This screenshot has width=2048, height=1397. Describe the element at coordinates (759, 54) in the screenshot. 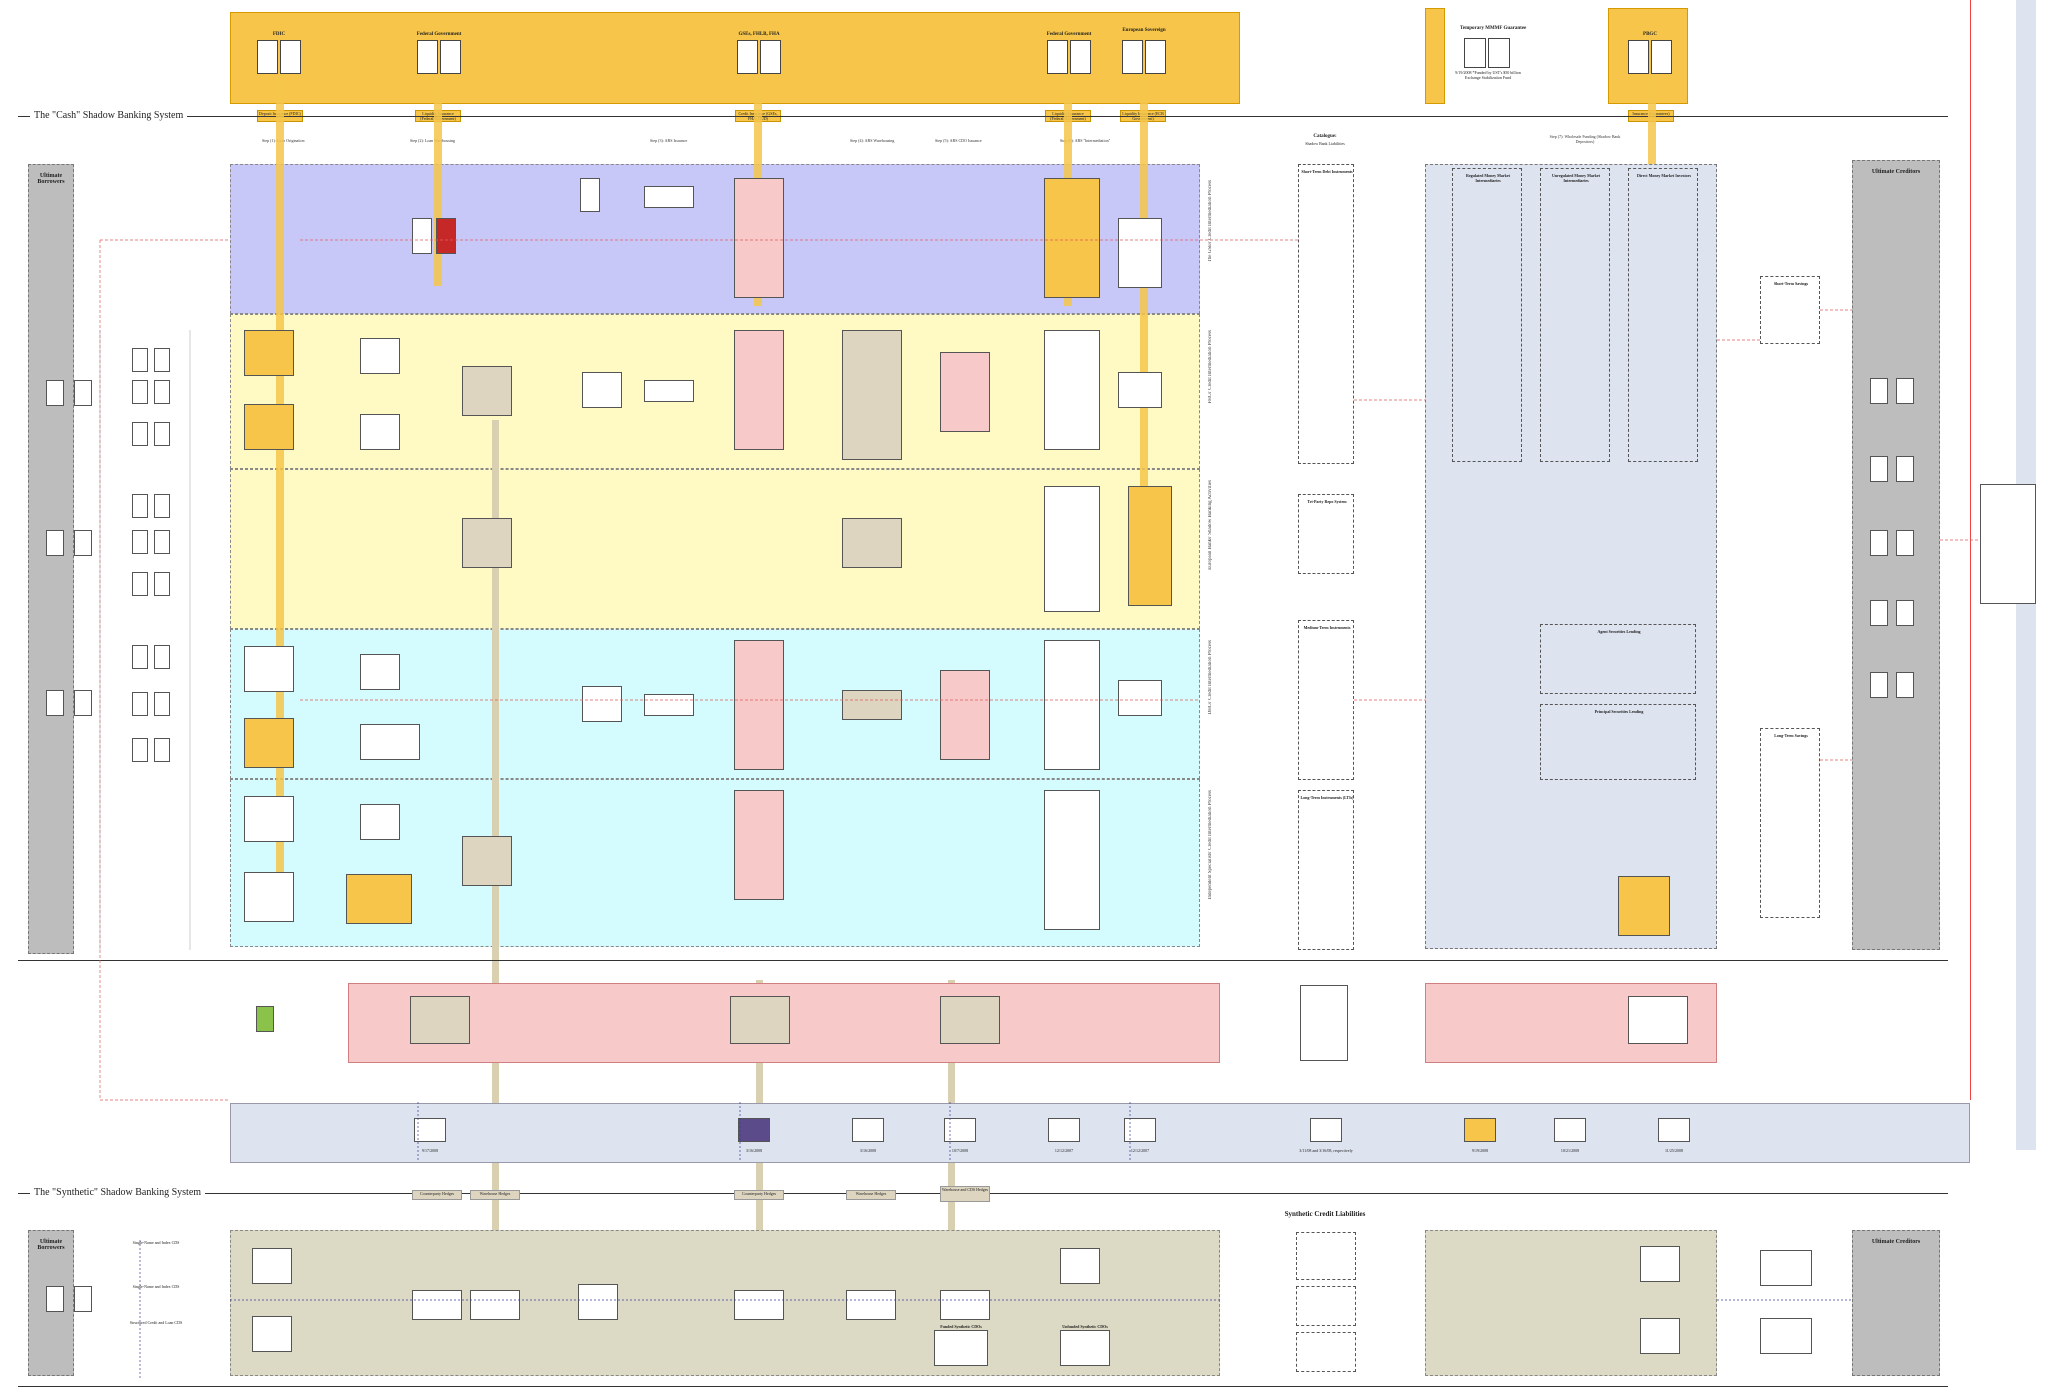

I see `gse-node: GSEs, FHLB, FHA` at that location.